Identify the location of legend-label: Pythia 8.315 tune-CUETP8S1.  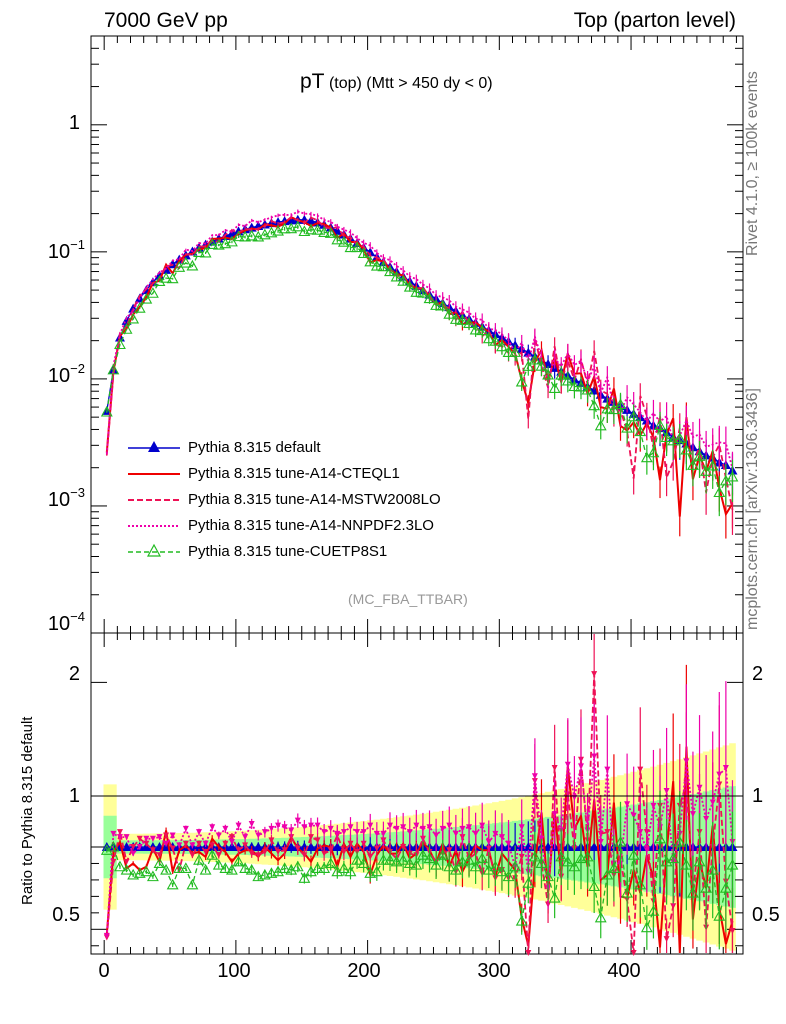
(288, 551).